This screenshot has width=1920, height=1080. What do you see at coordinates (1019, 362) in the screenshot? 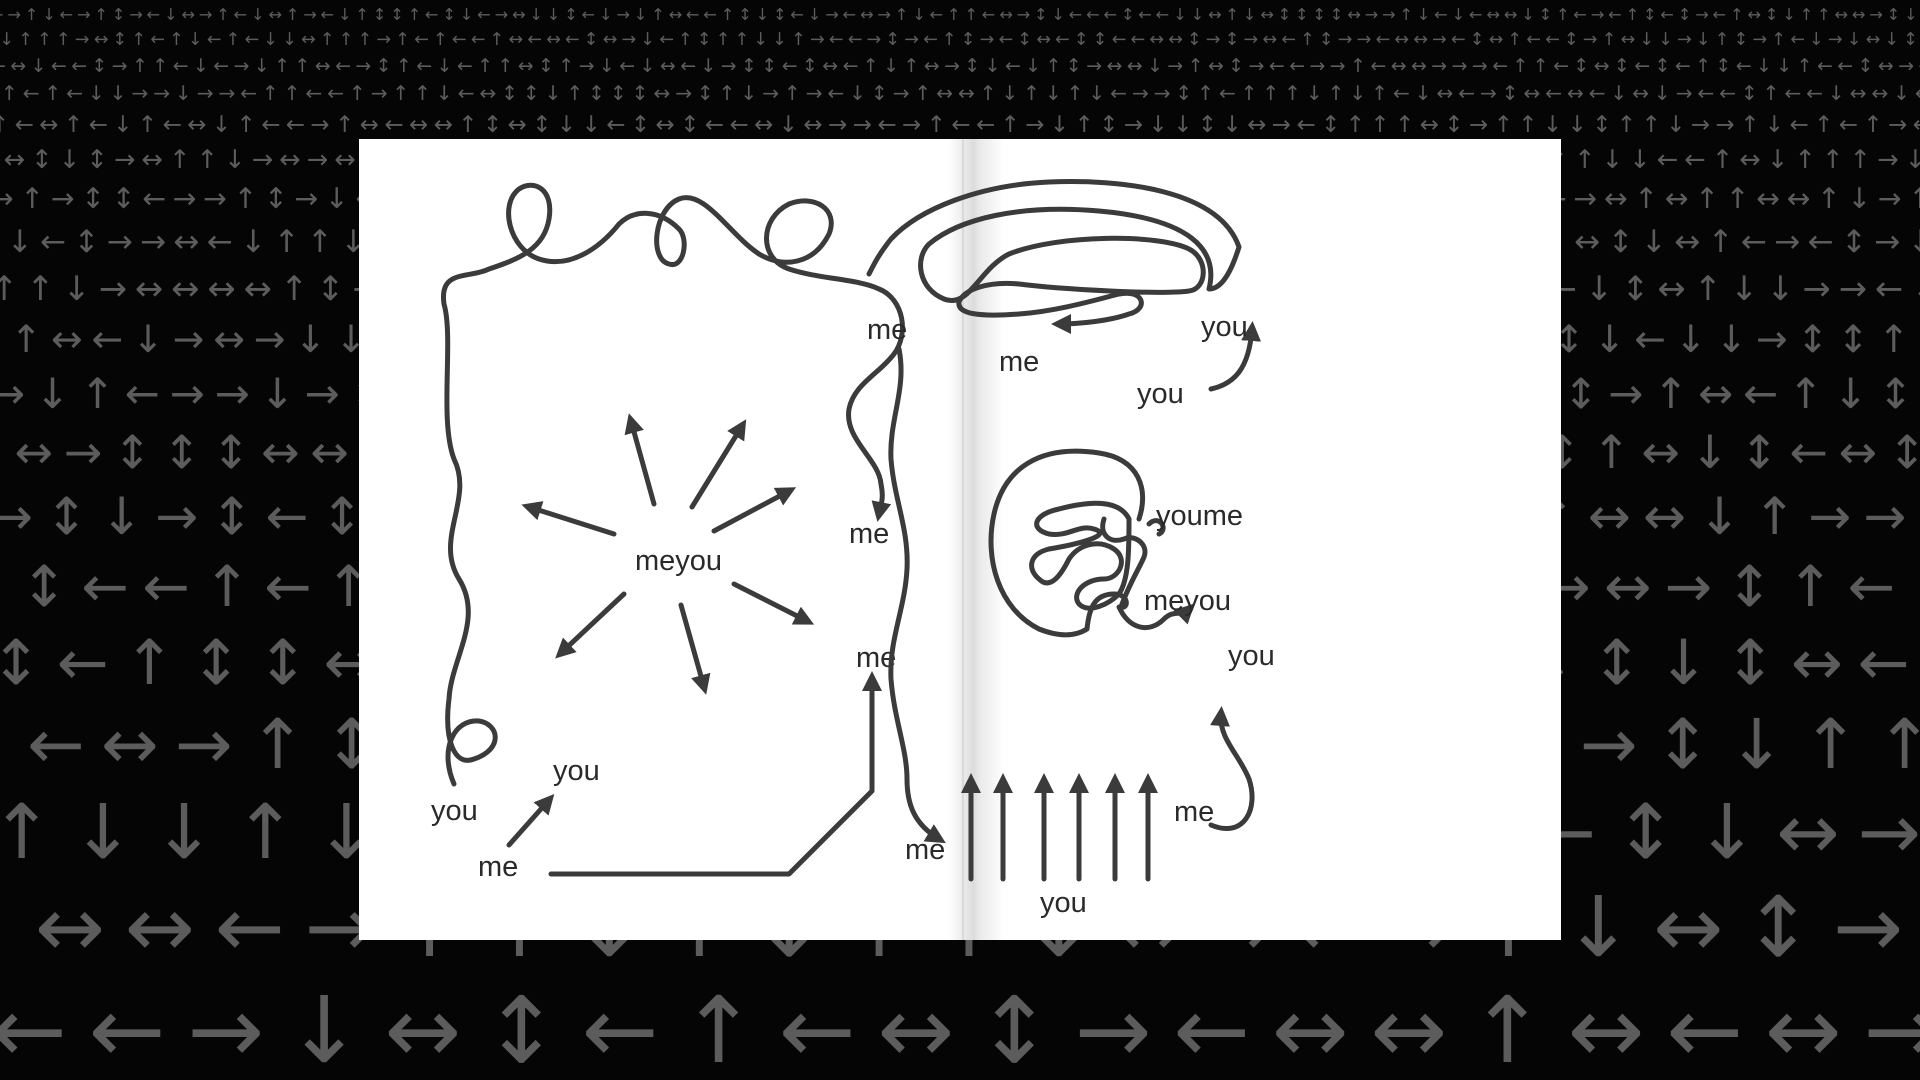
I see `label-inner-me: me` at bounding box center [1019, 362].